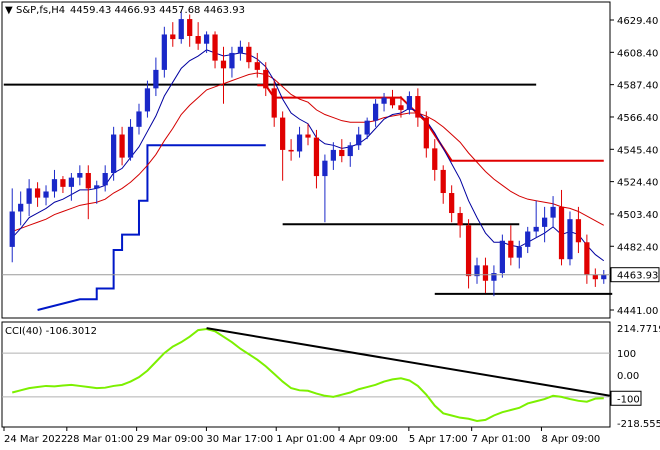  What do you see at coordinates (438, 439) in the screenshot?
I see `time-tick-label: 5 Apr 17:00` at bounding box center [438, 439].